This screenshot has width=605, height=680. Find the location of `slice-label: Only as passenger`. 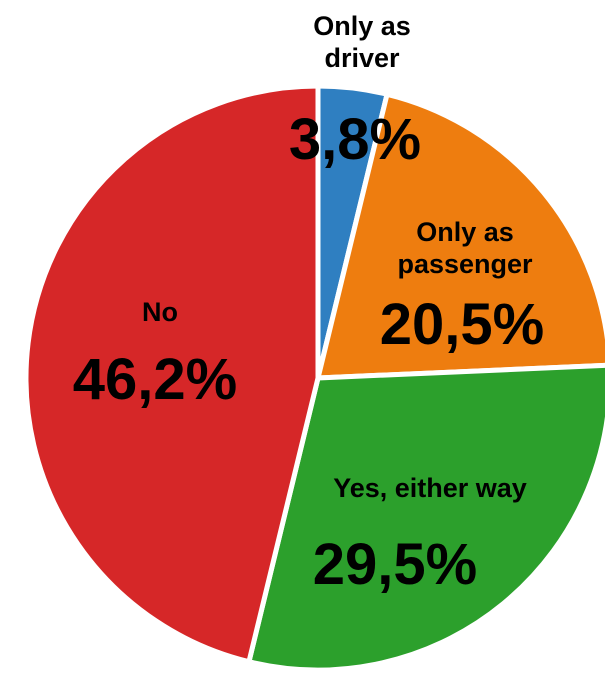

slice-label: Only as passenger is located at coordinates (465, 248).